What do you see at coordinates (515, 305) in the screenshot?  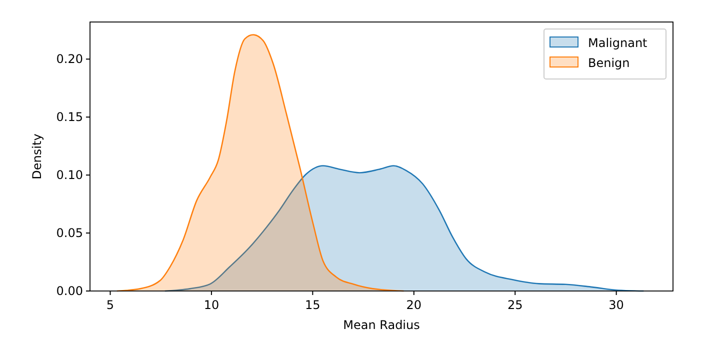 I see `x-tick-label: 25` at bounding box center [515, 305].